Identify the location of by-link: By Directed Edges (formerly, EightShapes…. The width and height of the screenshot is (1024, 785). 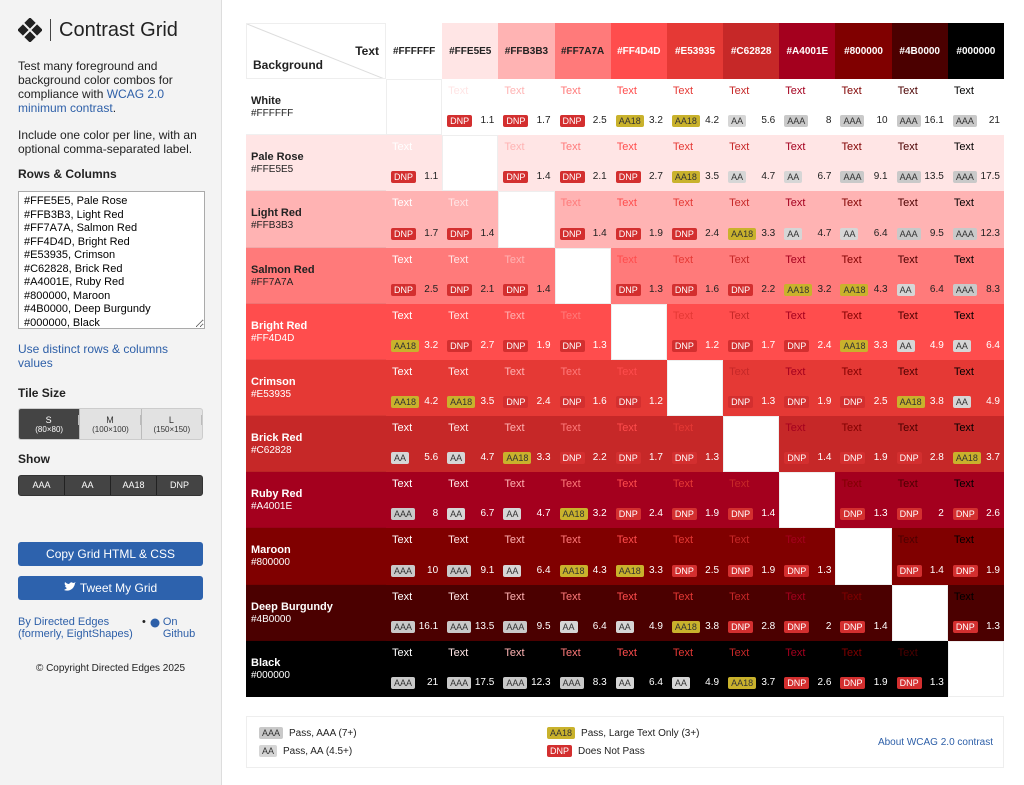
(75, 628).